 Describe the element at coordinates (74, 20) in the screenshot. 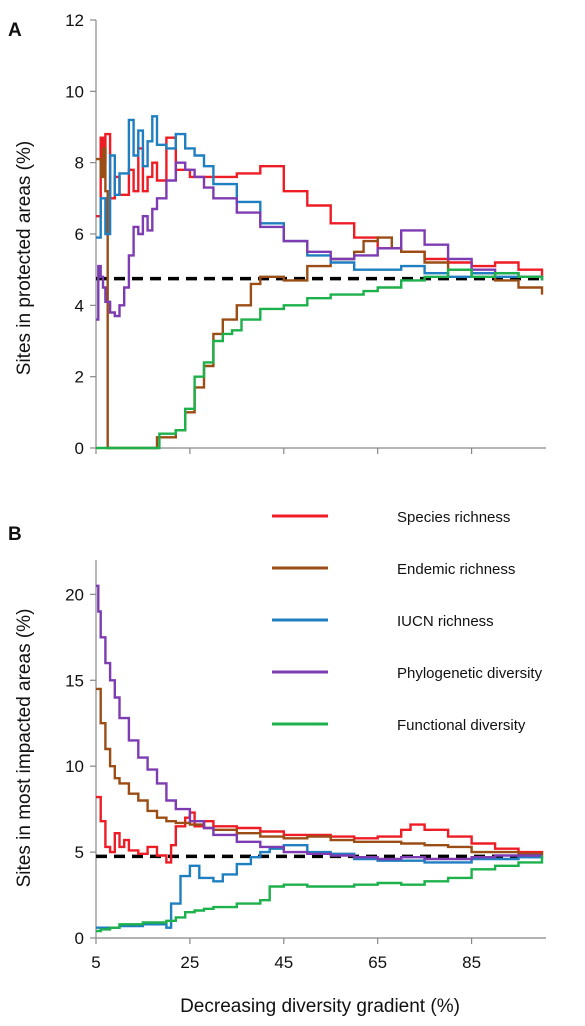

I see `panel-a-y-tick-label: 12` at that location.